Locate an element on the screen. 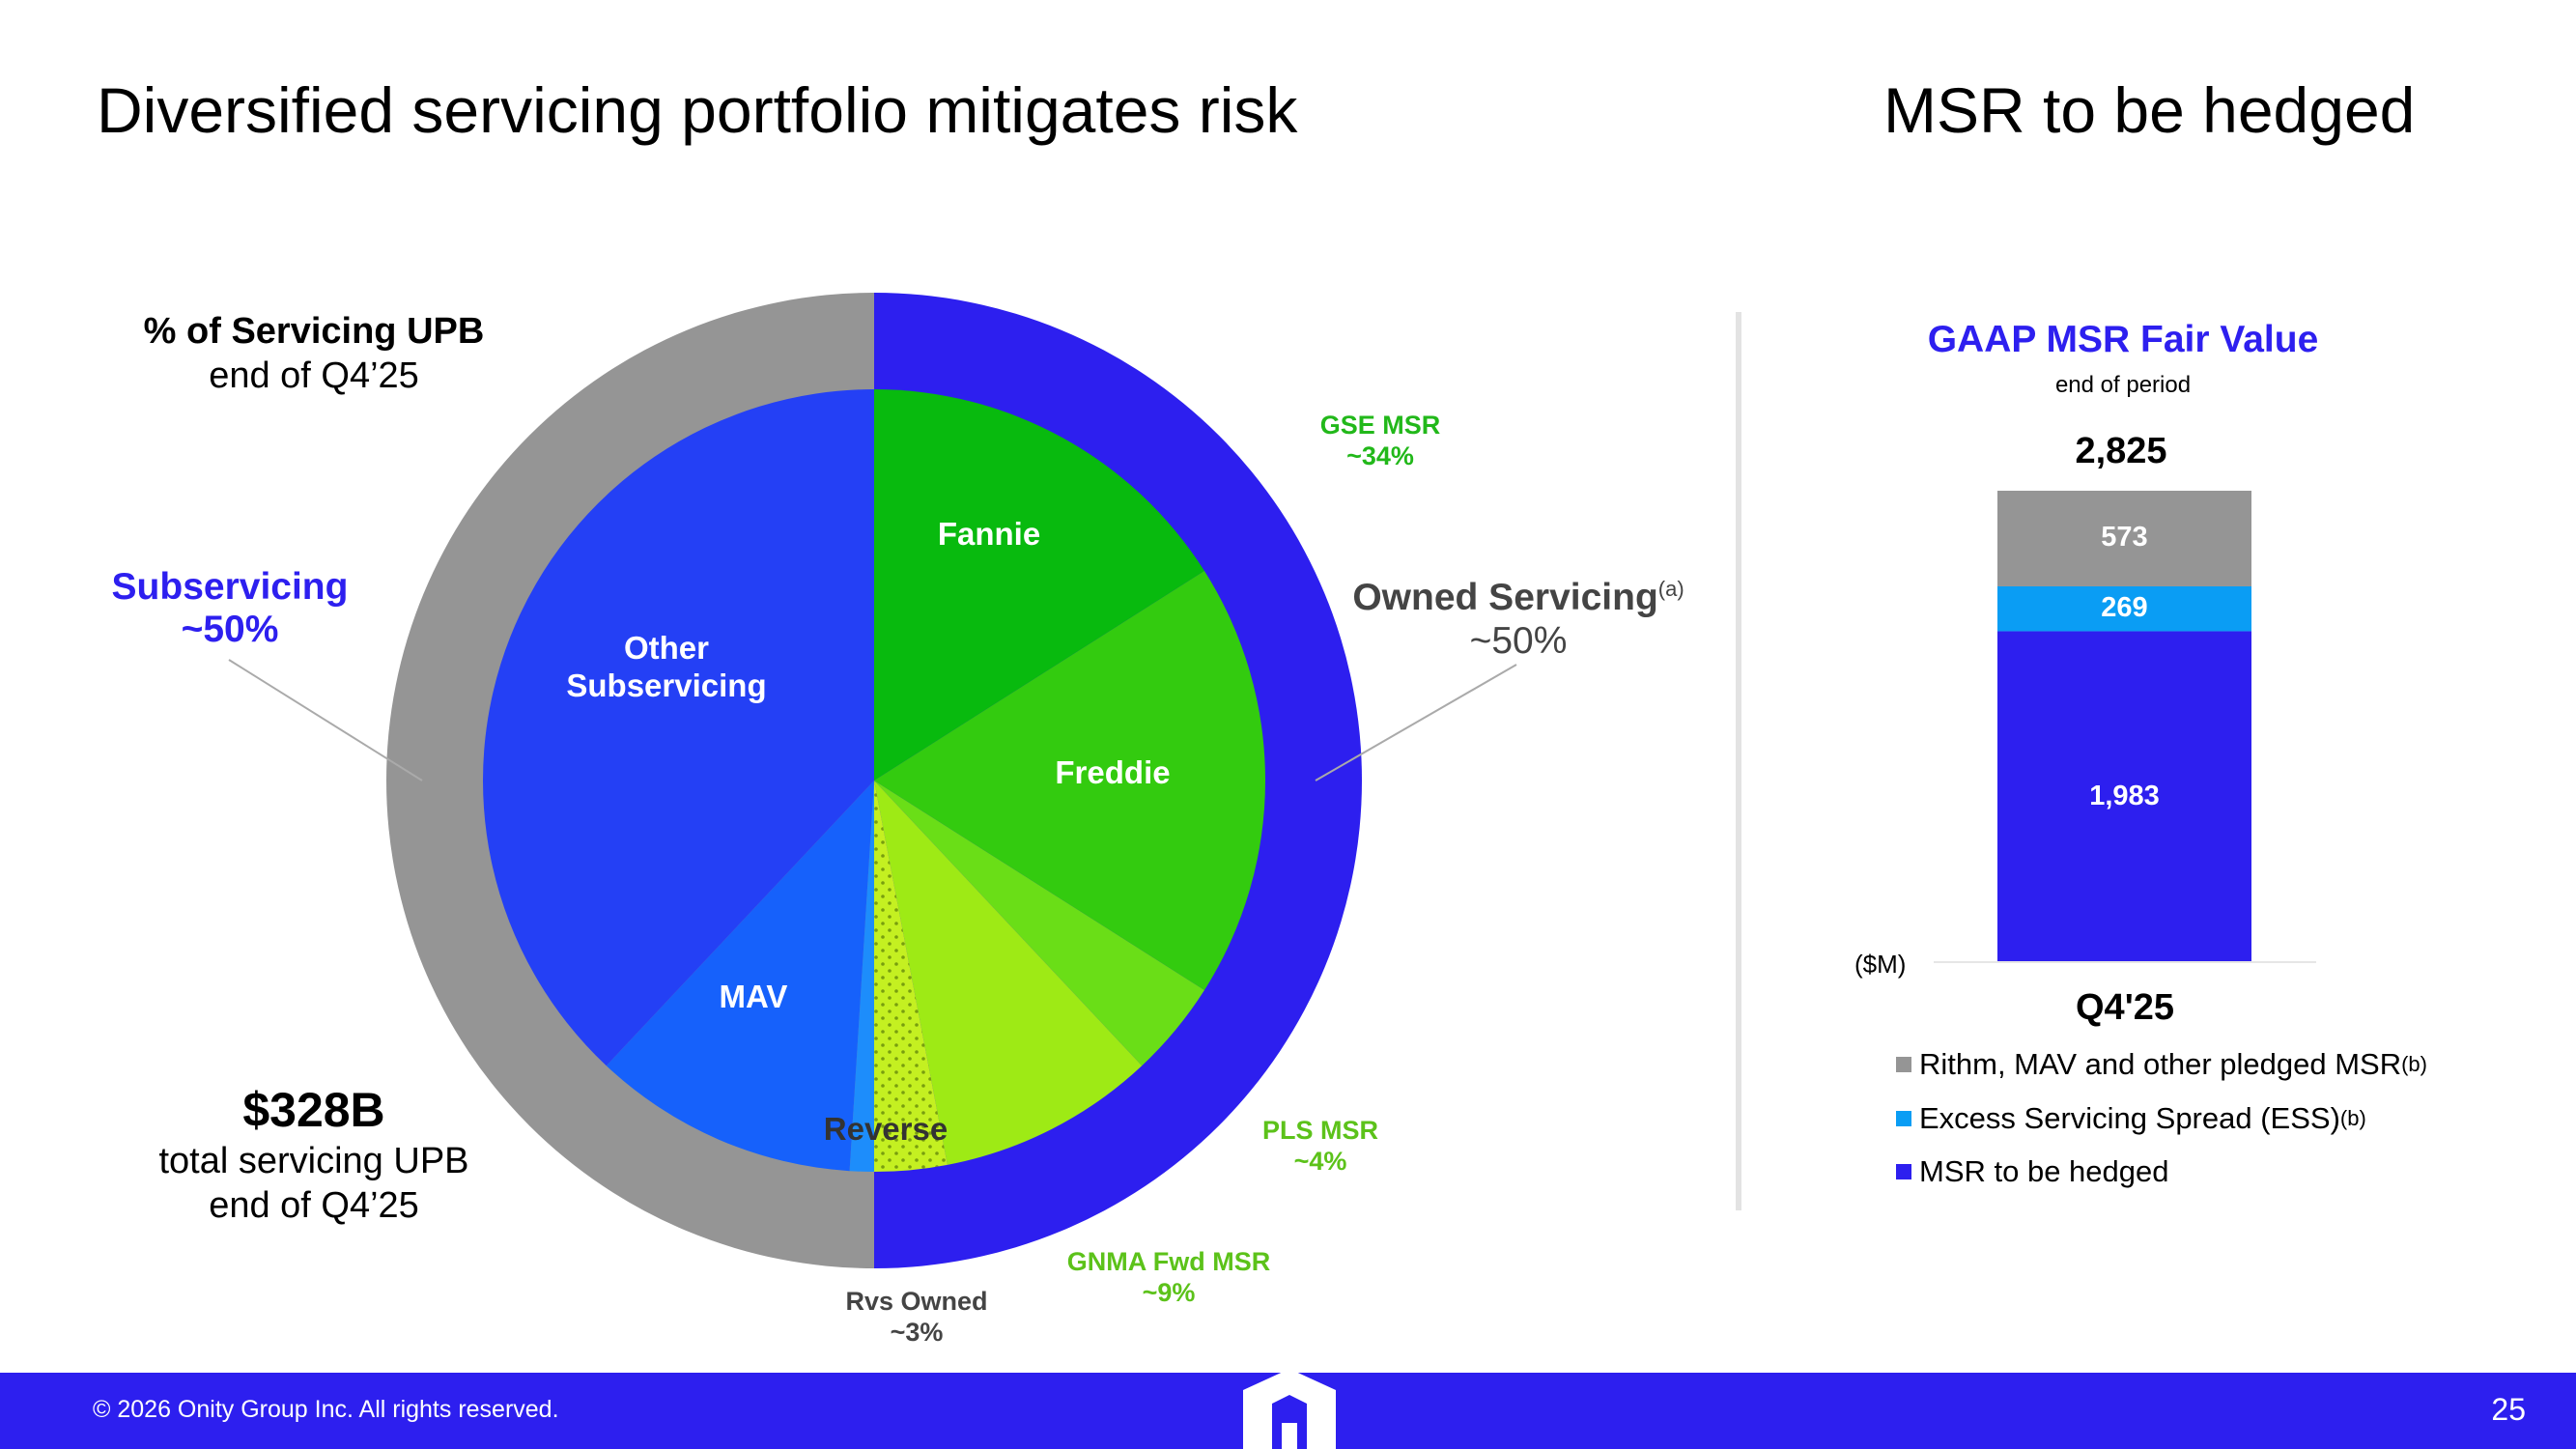 The height and width of the screenshot is (1449, 2576). legend-item-msr-hedged: MSR to be hedged is located at coordinates (2032, 1171).